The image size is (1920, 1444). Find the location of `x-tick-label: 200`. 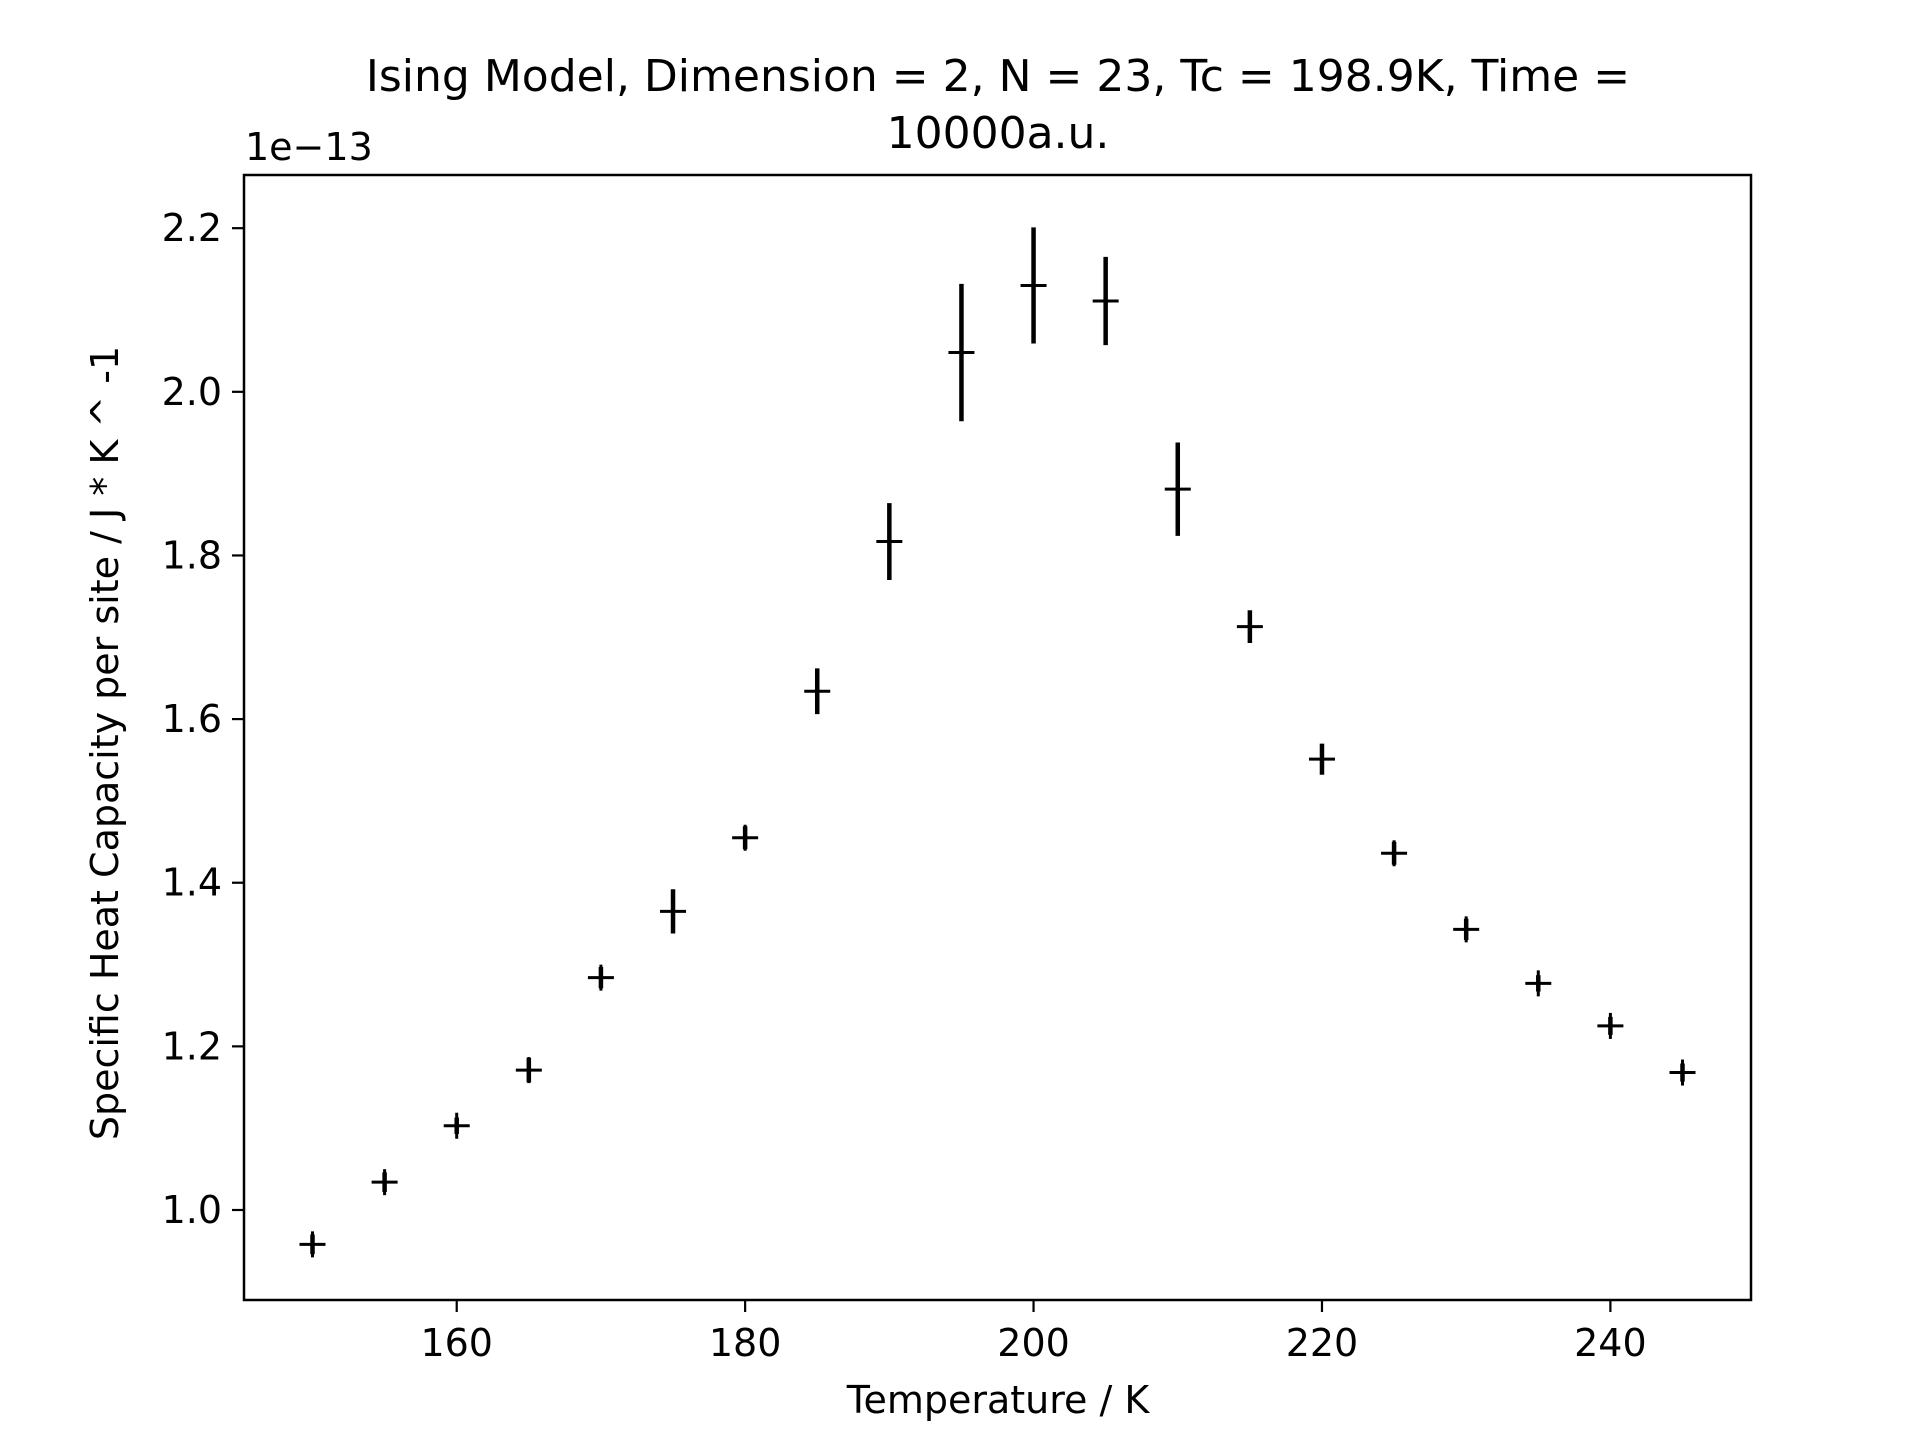

x-tick-label: 200 is located at coordinates (1033, 1343).